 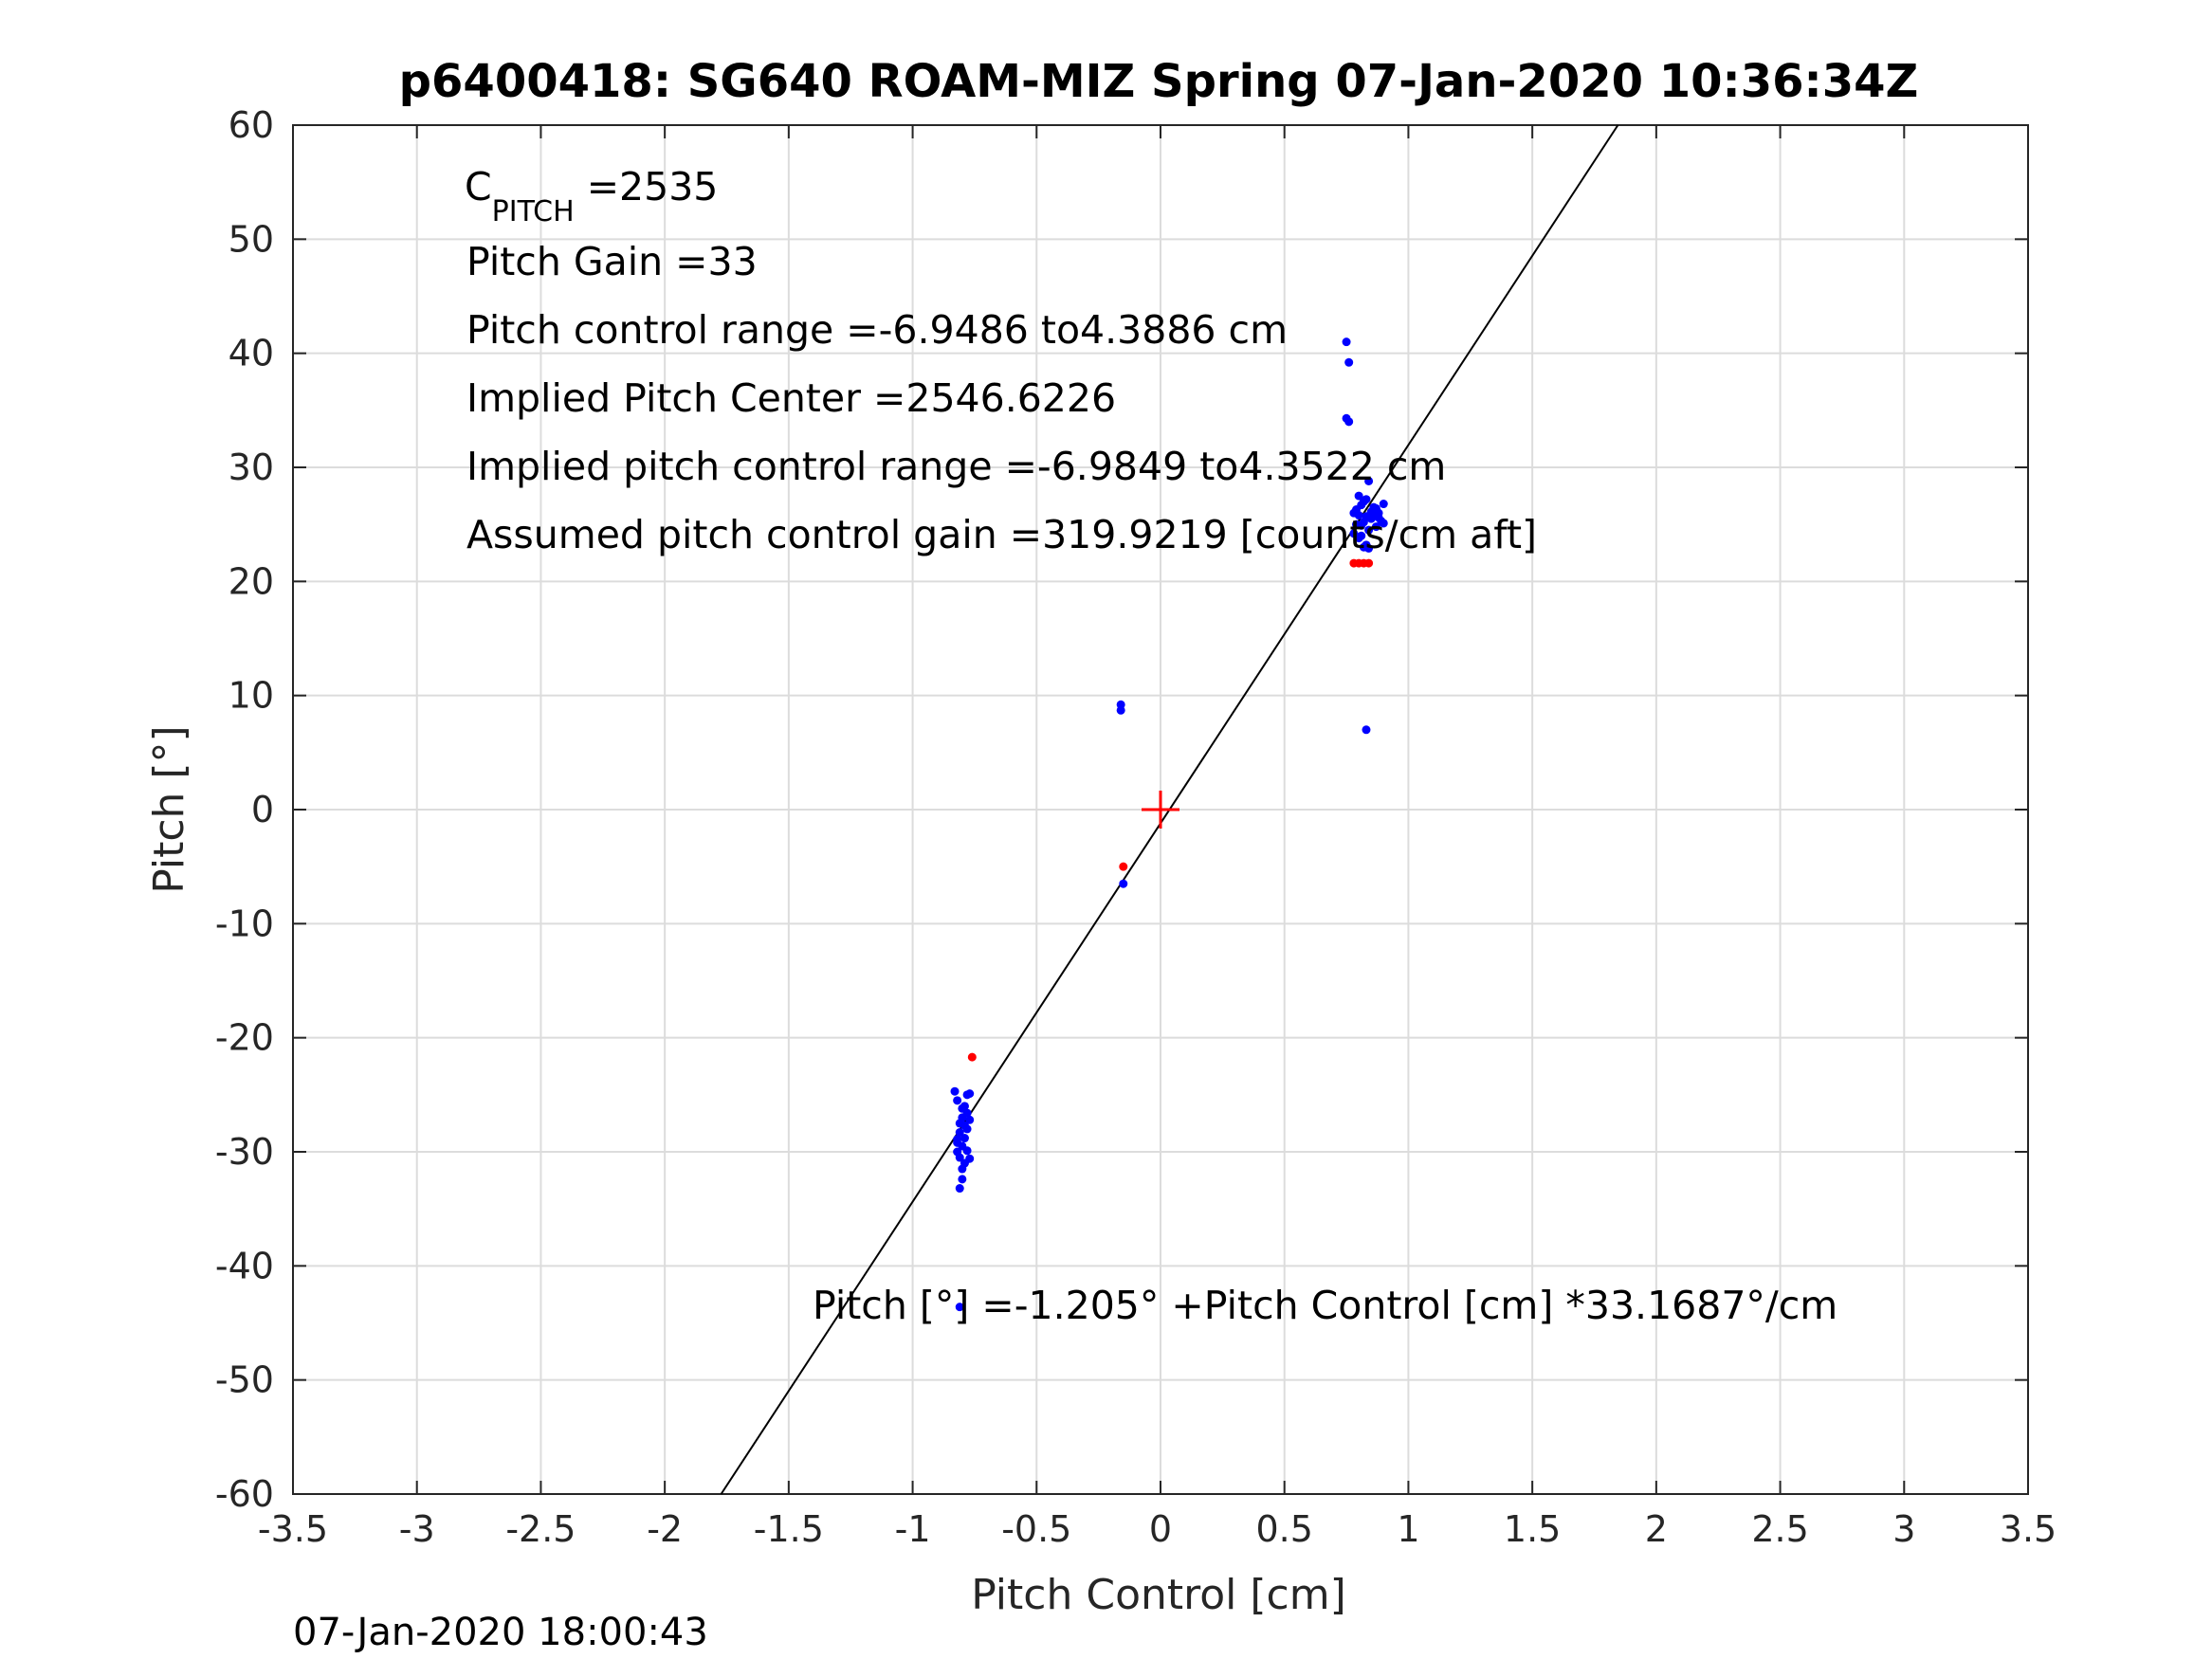 I want to click on y-tick-label: 50, so click(x=251, y=239).